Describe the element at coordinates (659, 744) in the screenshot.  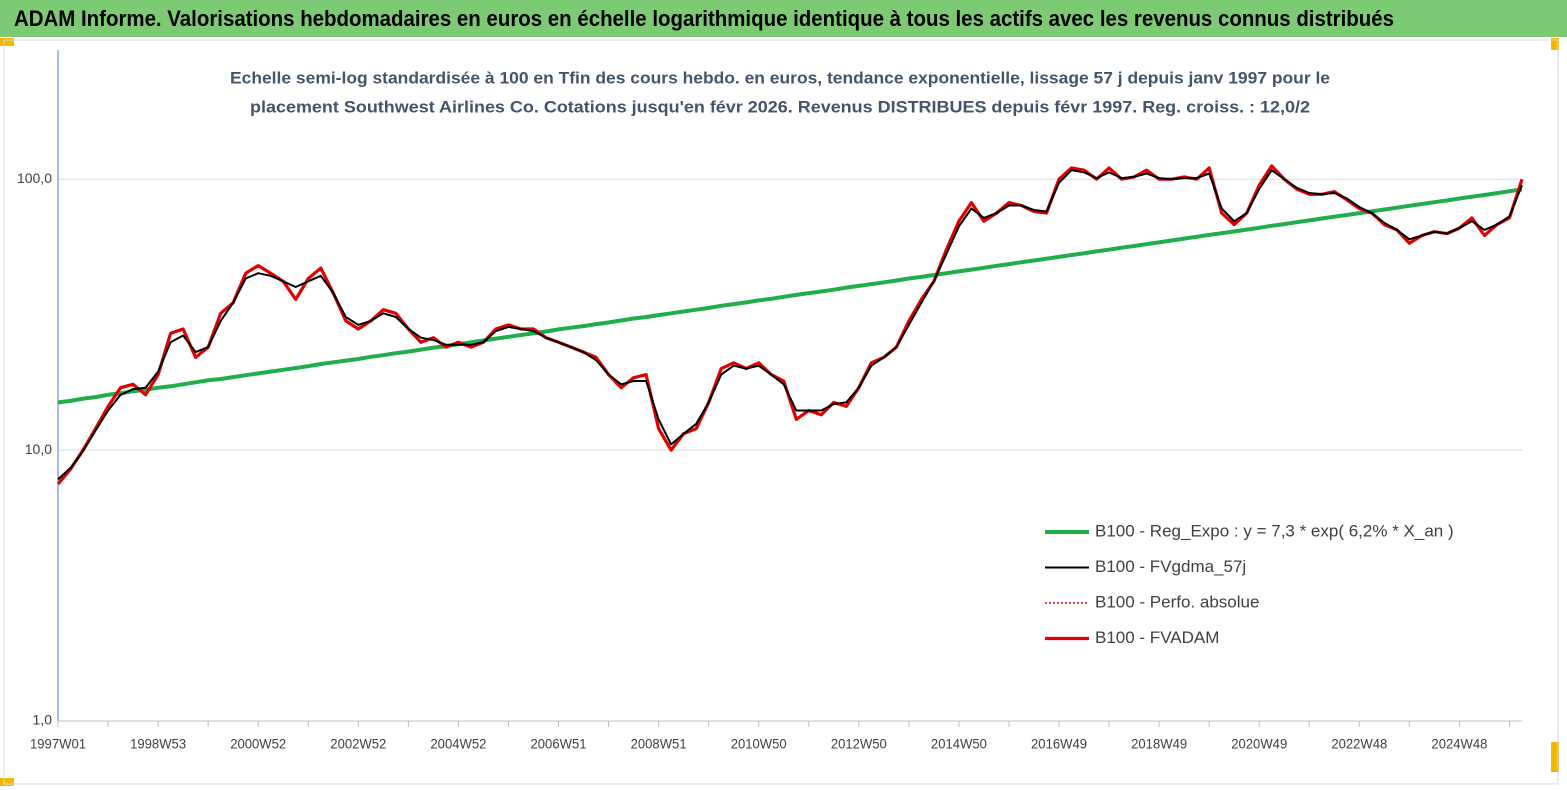
I see `x-tick-label: 2008W51` at that location.